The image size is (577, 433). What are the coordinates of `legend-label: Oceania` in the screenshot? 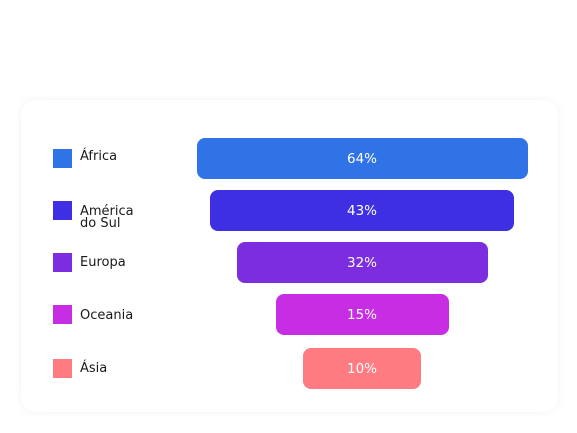 It's located at (107, 315).